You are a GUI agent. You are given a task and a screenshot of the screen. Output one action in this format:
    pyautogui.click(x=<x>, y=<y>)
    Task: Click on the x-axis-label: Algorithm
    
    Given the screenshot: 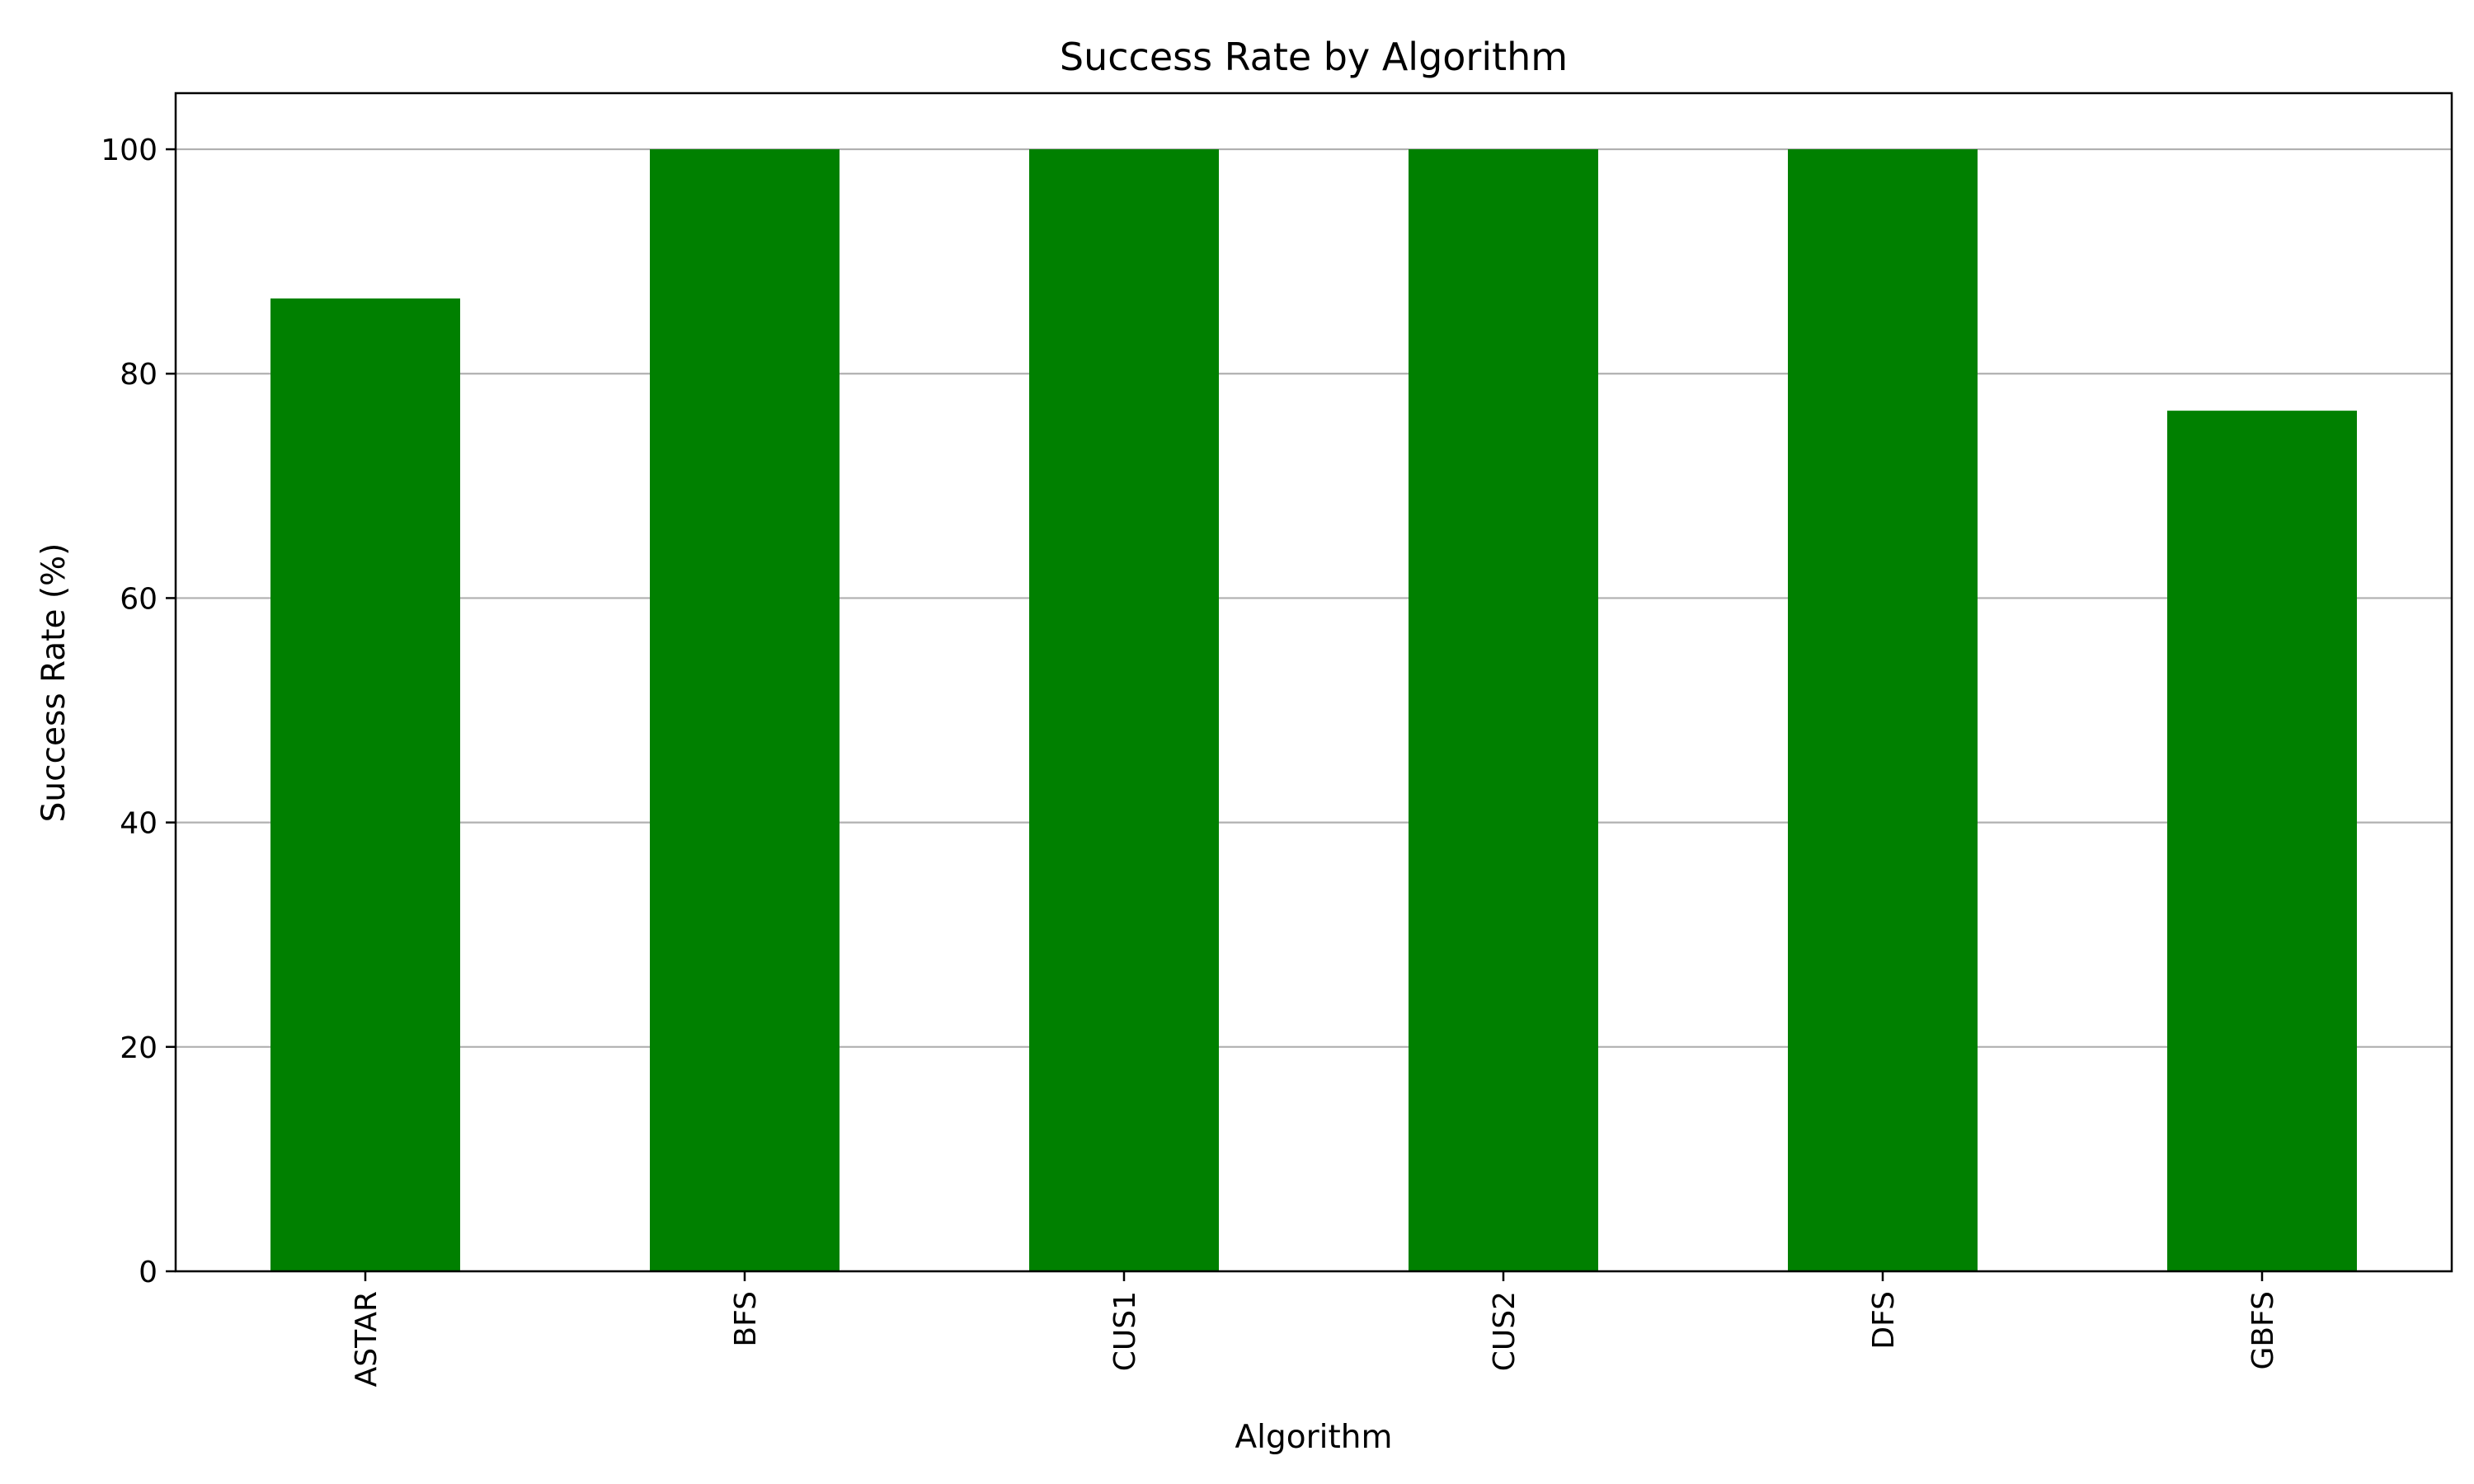 What is the action you would take?
    pyautogui.click(x=1313, y=1437)
    